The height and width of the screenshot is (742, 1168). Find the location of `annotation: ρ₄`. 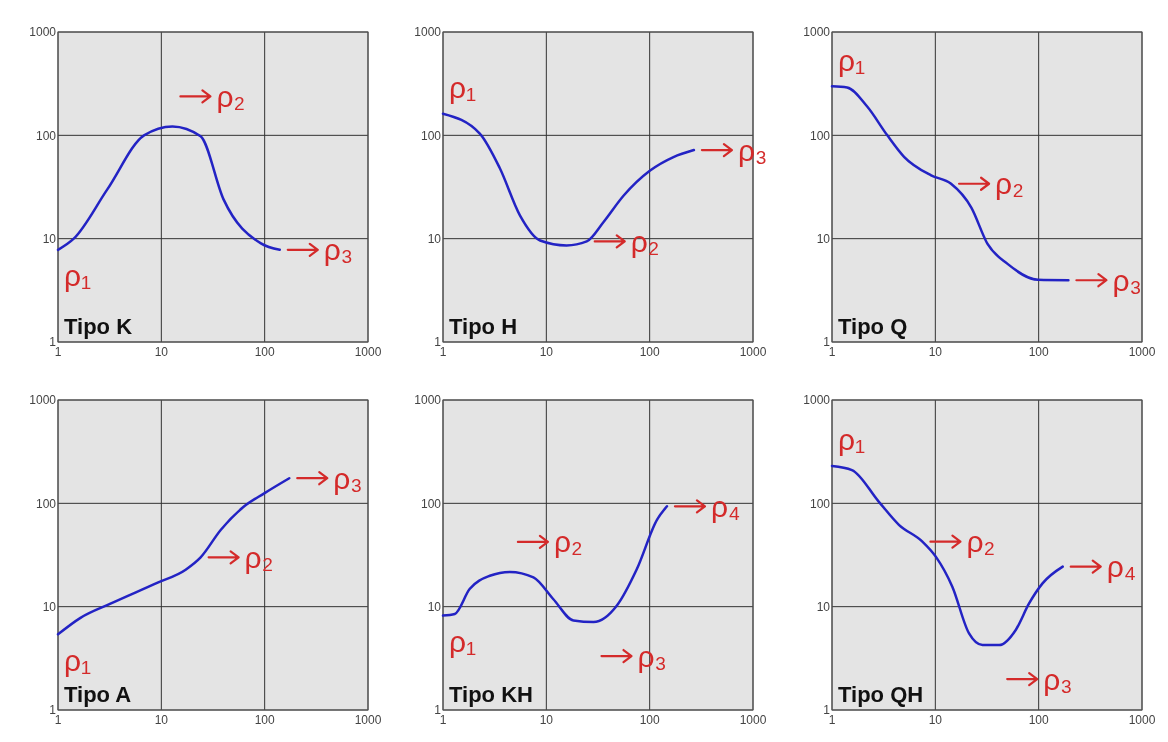

annotation: ρ₄ is located at coordinates (1121, 567).